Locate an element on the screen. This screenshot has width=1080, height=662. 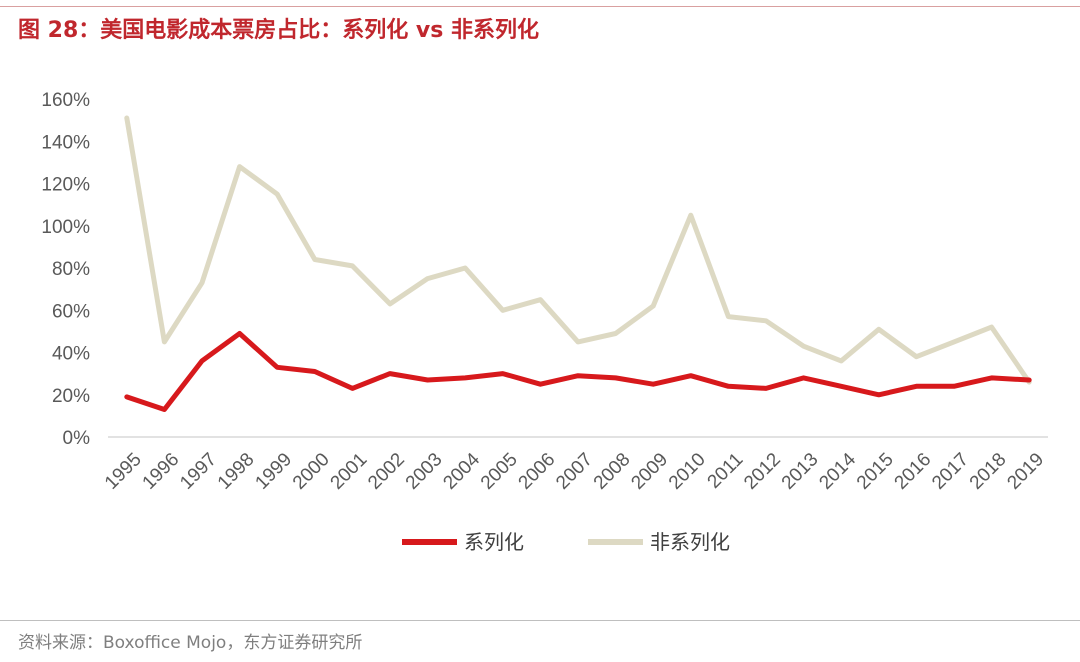
y-tick-label: 140% is located at coordinates (65, 142).